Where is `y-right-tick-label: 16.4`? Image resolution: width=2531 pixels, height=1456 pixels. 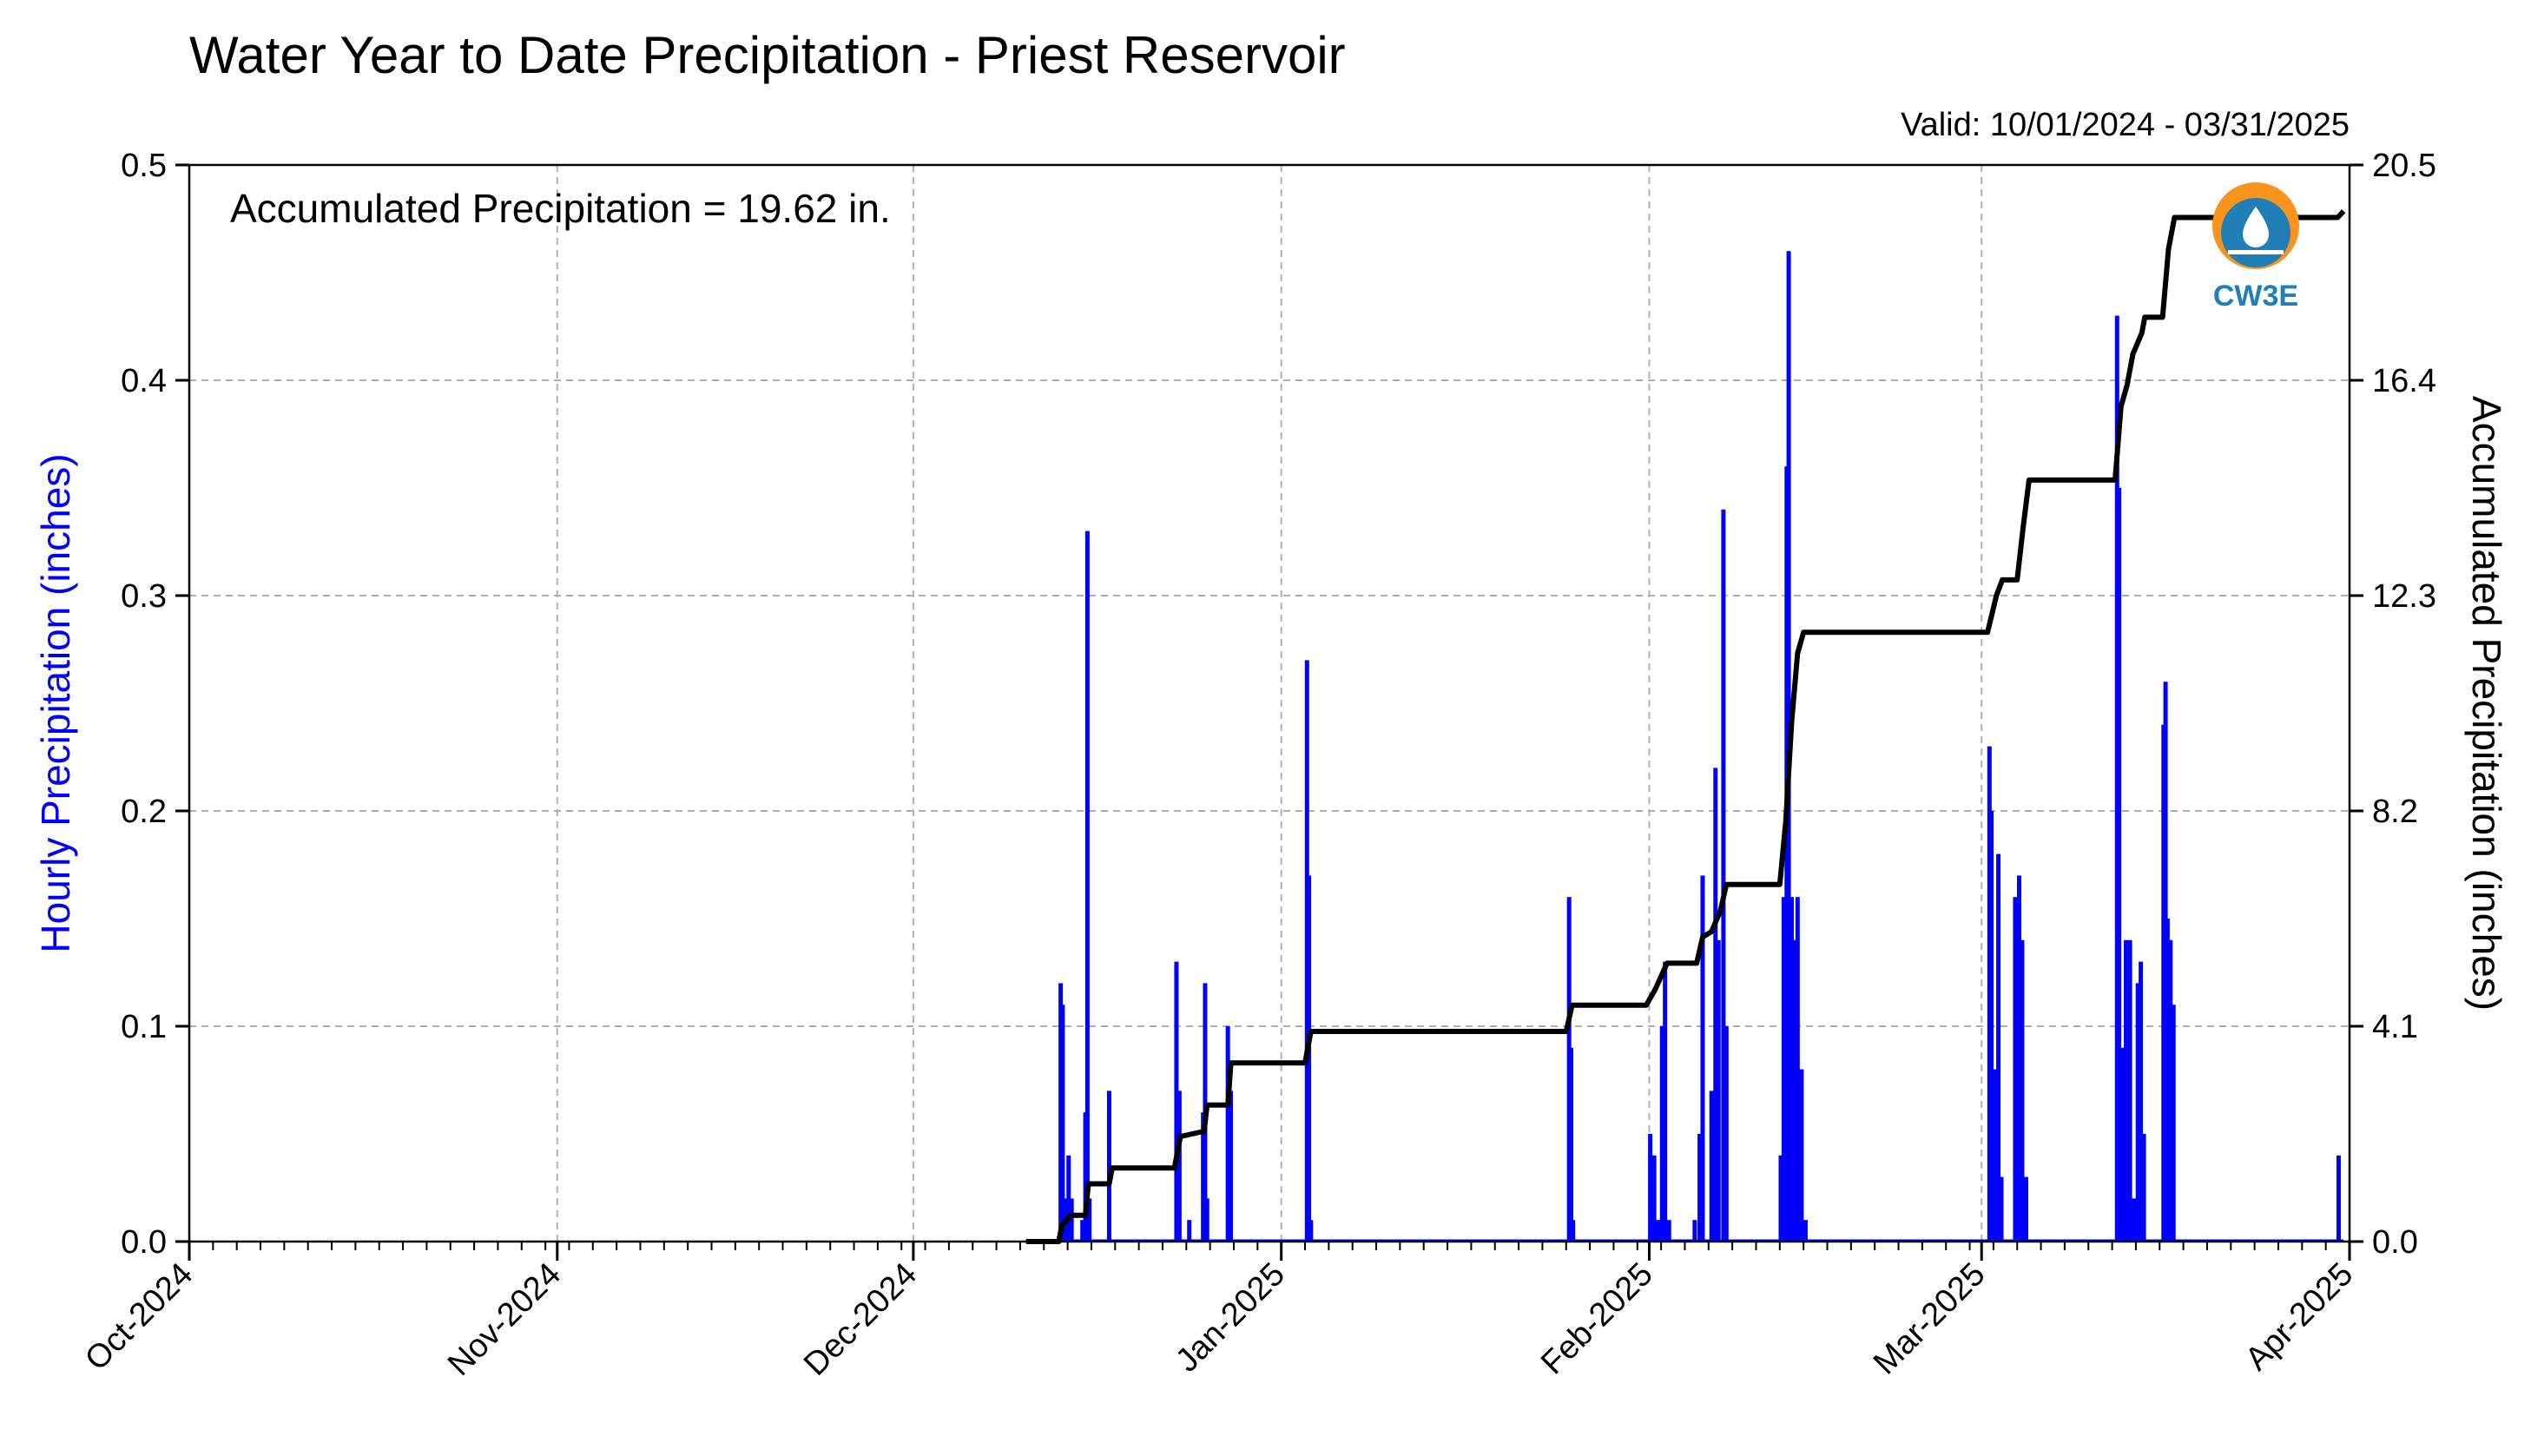
y-right-tick-label: 16.4 is located at coordinates (2404, 381).